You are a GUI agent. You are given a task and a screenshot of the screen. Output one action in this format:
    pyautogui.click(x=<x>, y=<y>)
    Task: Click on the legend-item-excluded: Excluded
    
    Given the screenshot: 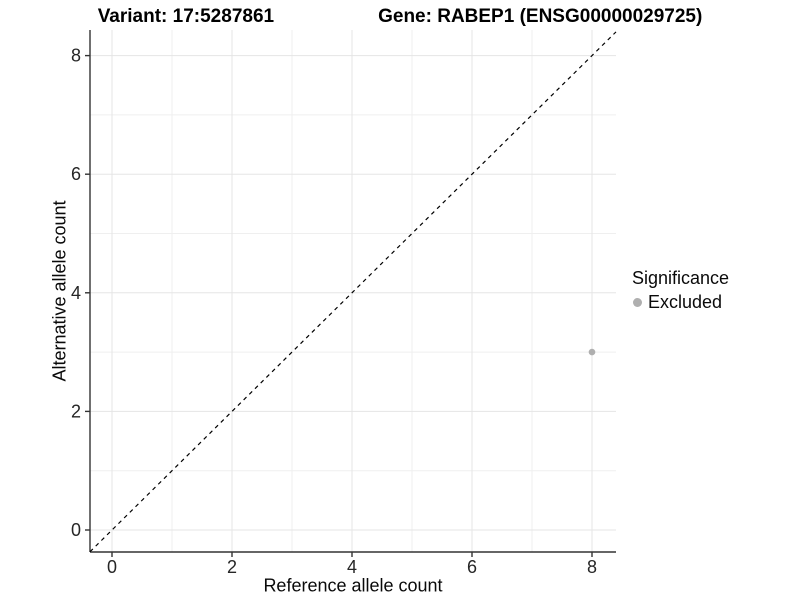 What is the action you would take?
    pyautogui.click(x=679, y=302)
    